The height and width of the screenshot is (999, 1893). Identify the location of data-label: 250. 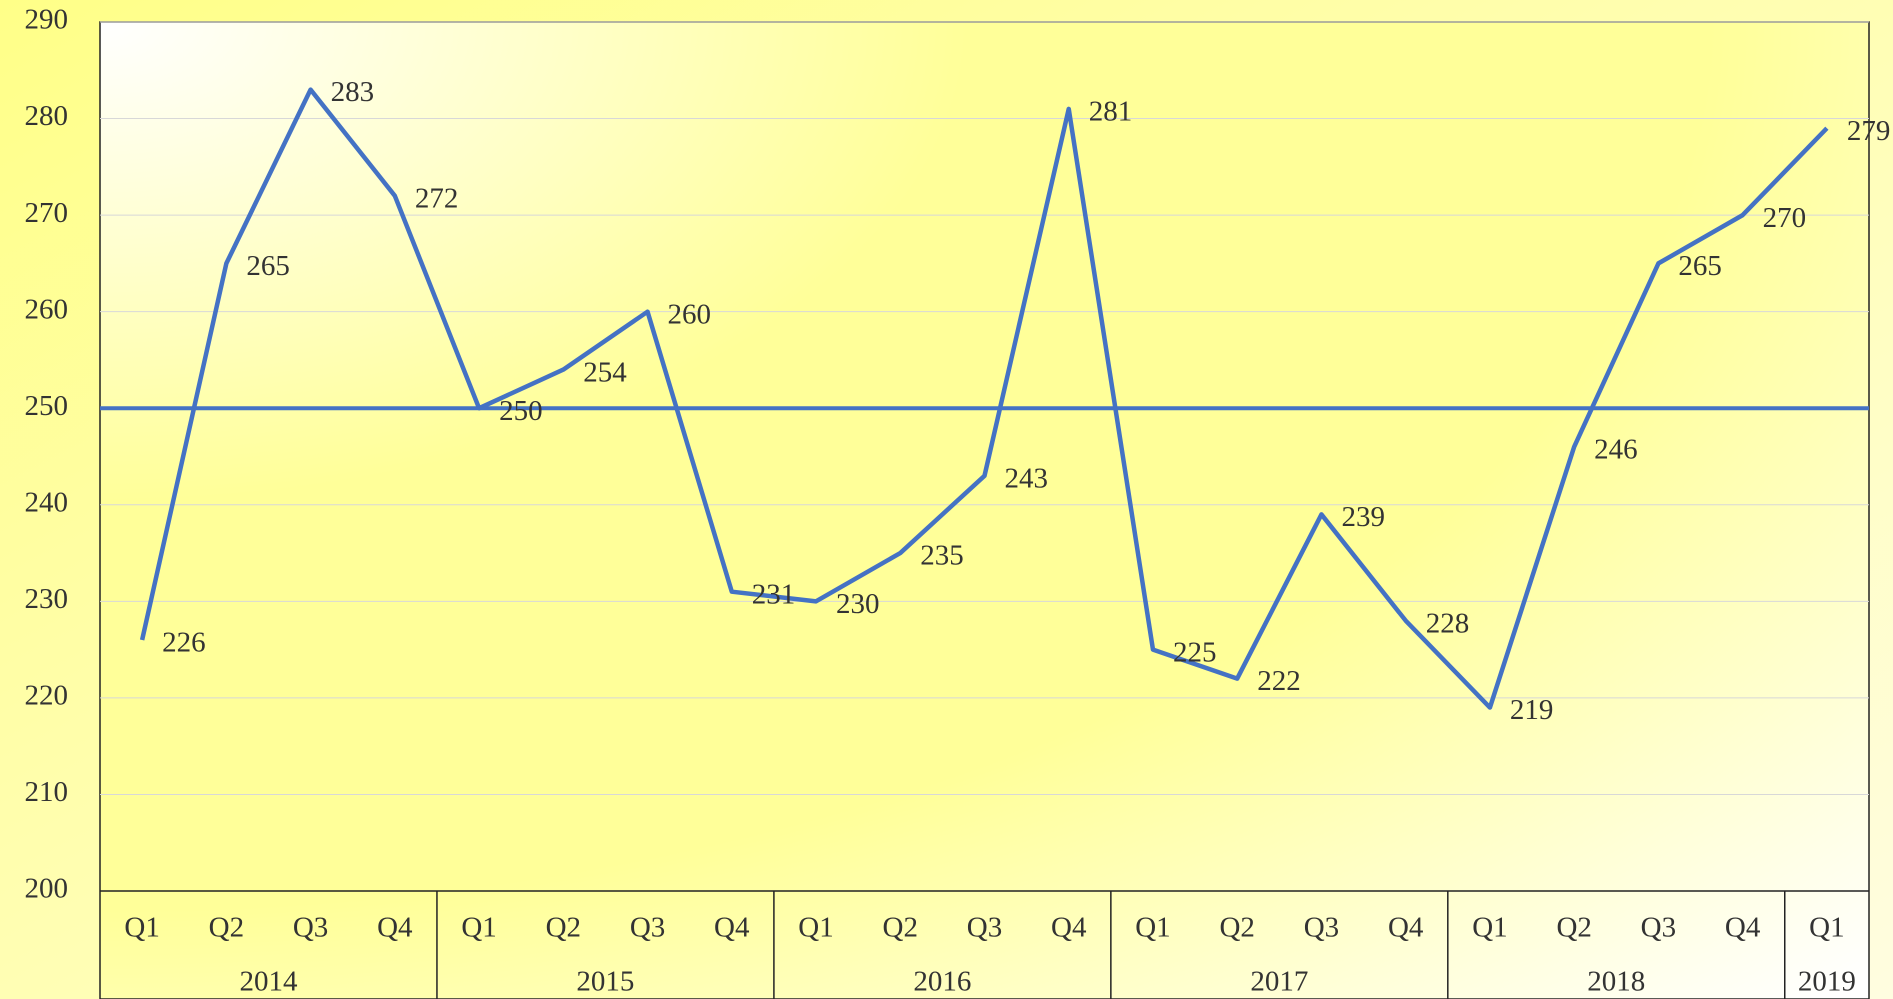
(520, 411).